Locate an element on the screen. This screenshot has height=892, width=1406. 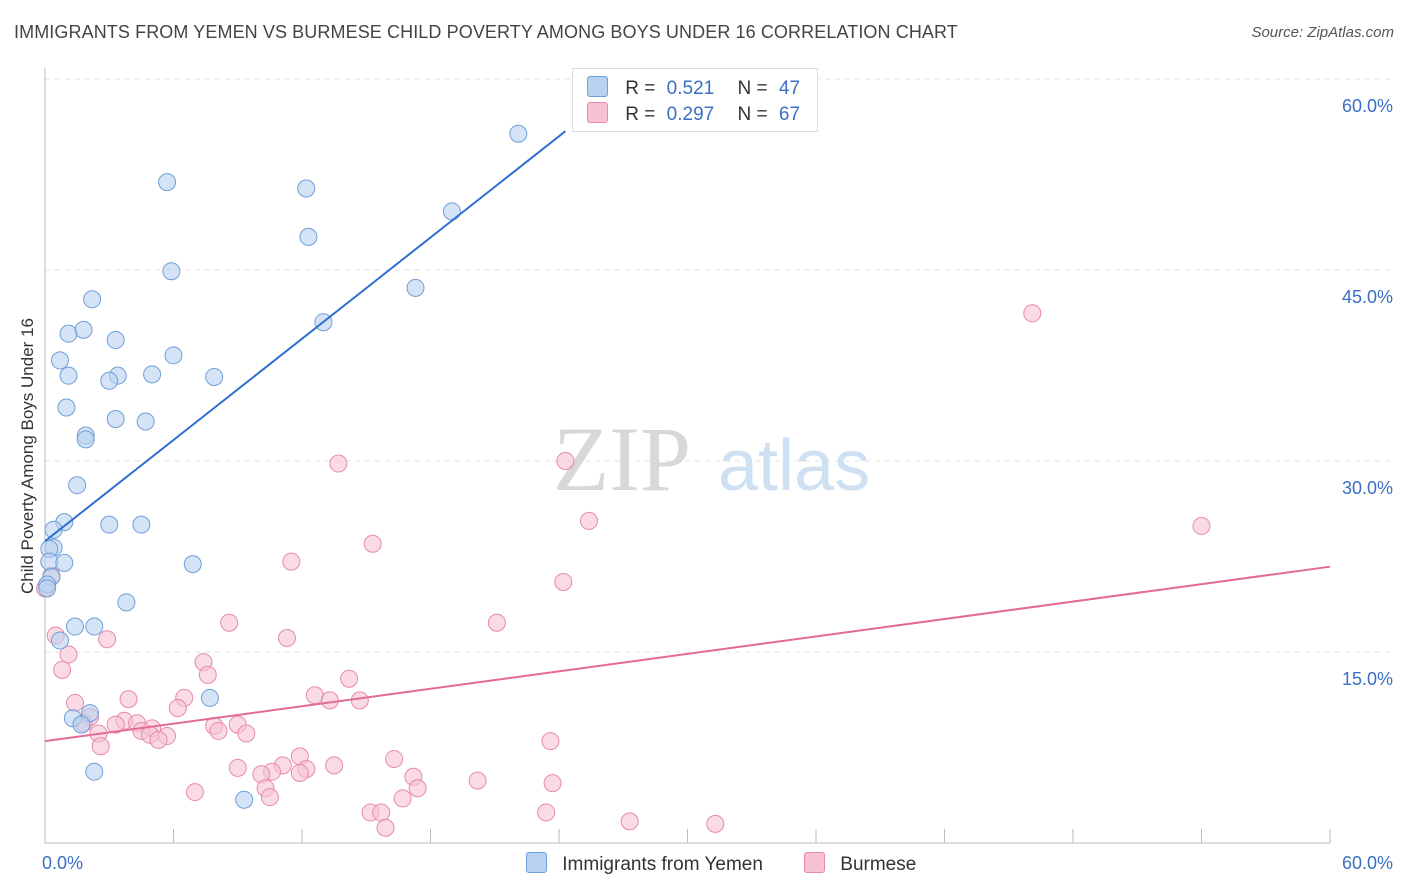
bottom-legend-swatch-yemen is located at coordinates (536, 862).